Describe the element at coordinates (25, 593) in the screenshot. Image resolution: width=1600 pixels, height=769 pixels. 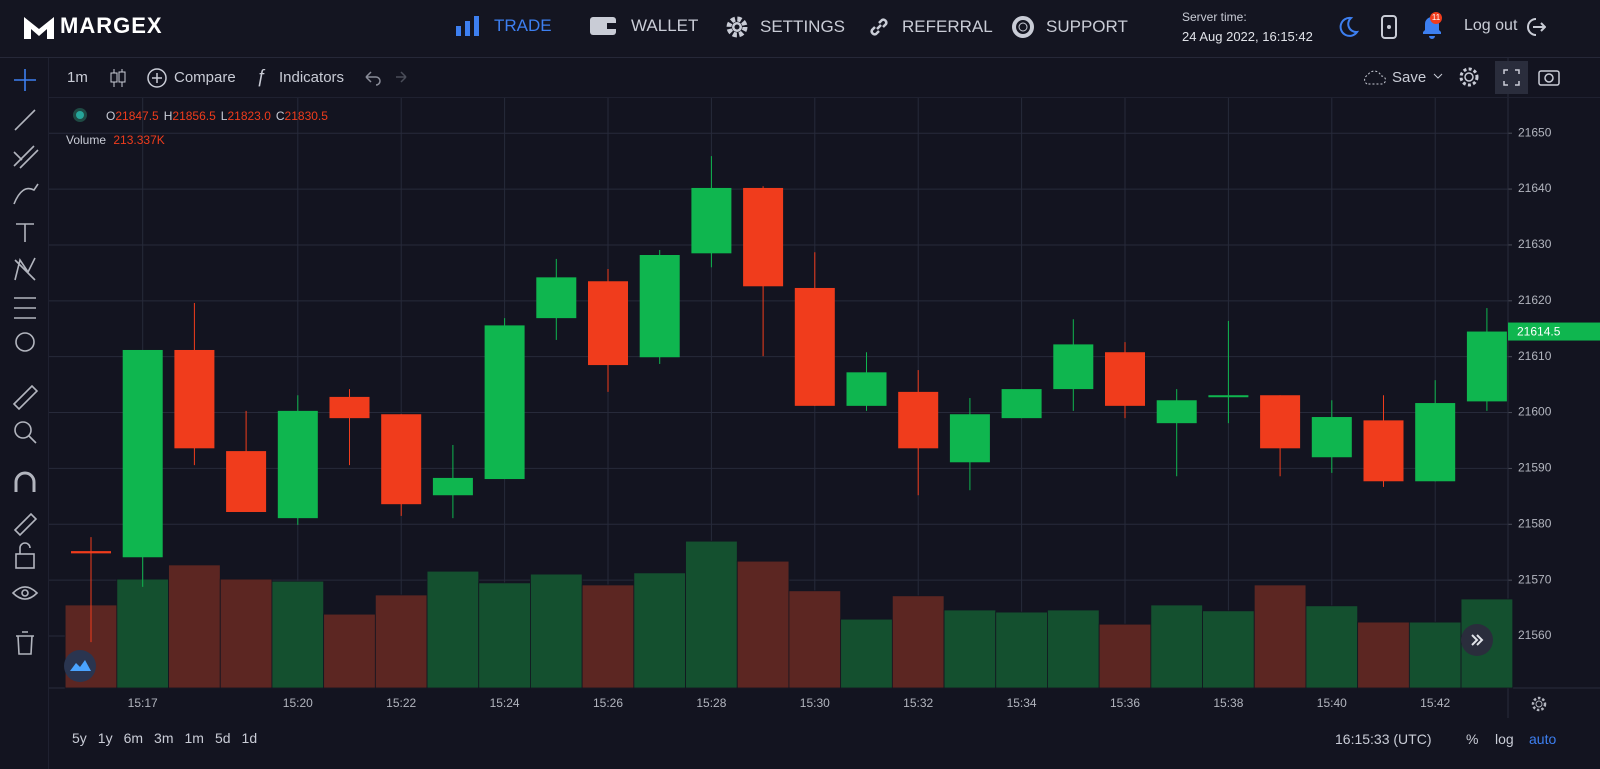
I see `visibility-tool` at that location.